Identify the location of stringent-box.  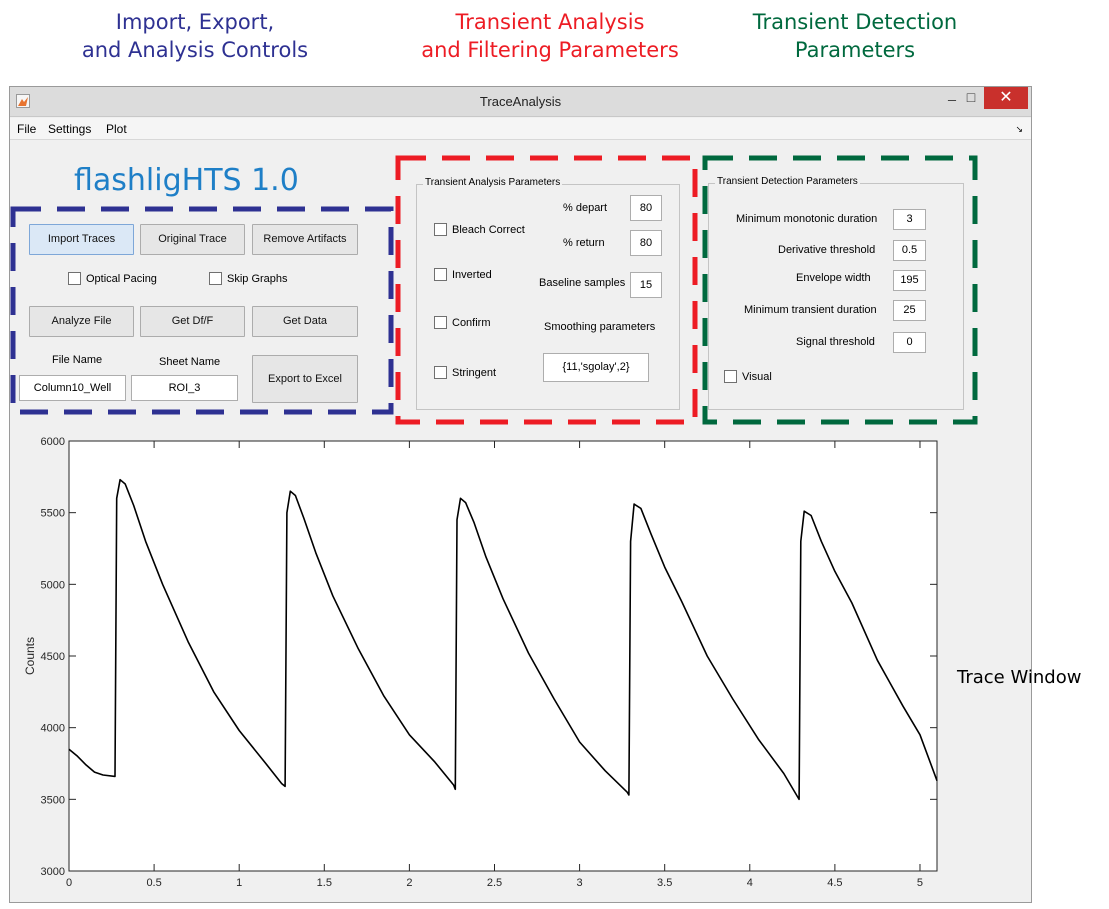
(440, 372).